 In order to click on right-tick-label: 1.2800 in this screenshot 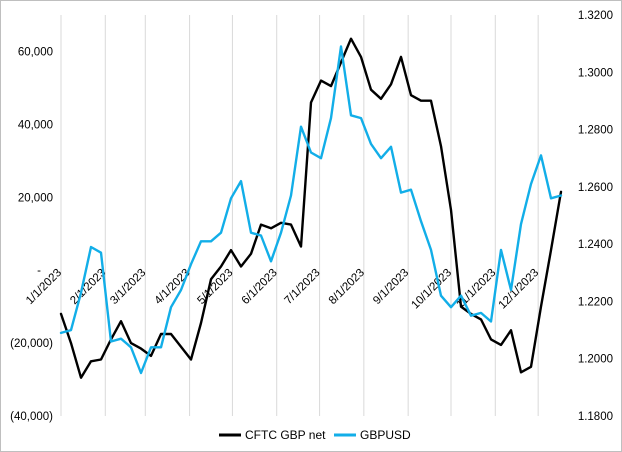, I will do `click(595, 131)`.